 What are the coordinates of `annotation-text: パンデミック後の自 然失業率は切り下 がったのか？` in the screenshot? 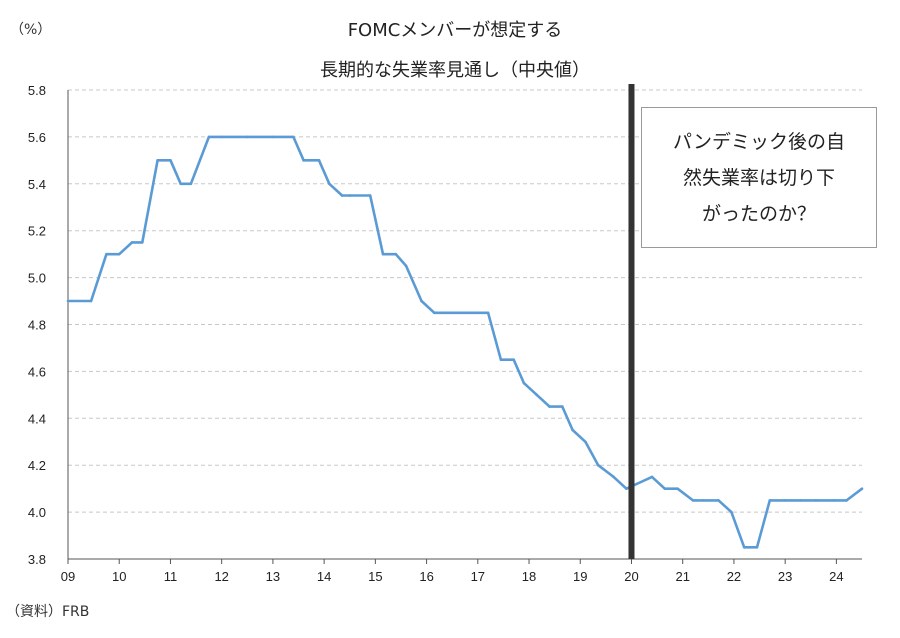 It's located at (759, 178).